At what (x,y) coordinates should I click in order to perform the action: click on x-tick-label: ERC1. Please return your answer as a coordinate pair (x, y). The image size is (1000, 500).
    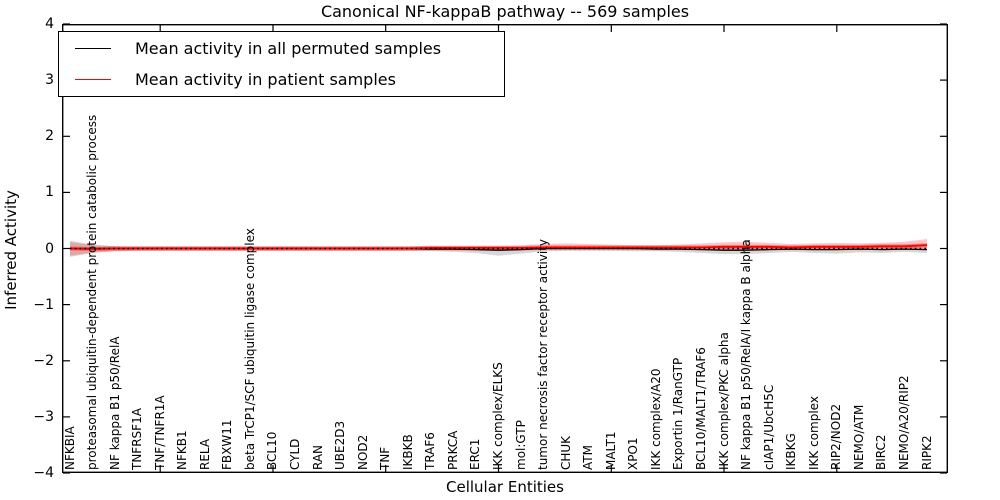
    Looking at the image, I should click on (475, 454).